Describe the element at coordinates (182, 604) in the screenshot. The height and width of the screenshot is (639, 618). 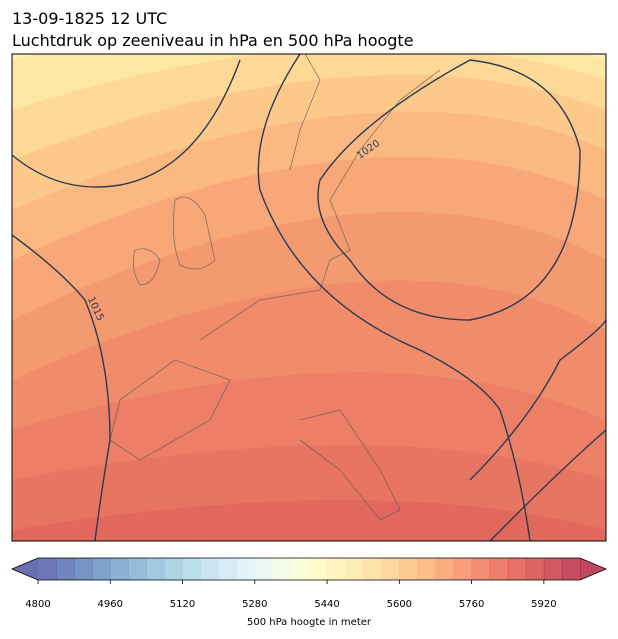
I see `colorbar-tick-label: 5120` at that location.